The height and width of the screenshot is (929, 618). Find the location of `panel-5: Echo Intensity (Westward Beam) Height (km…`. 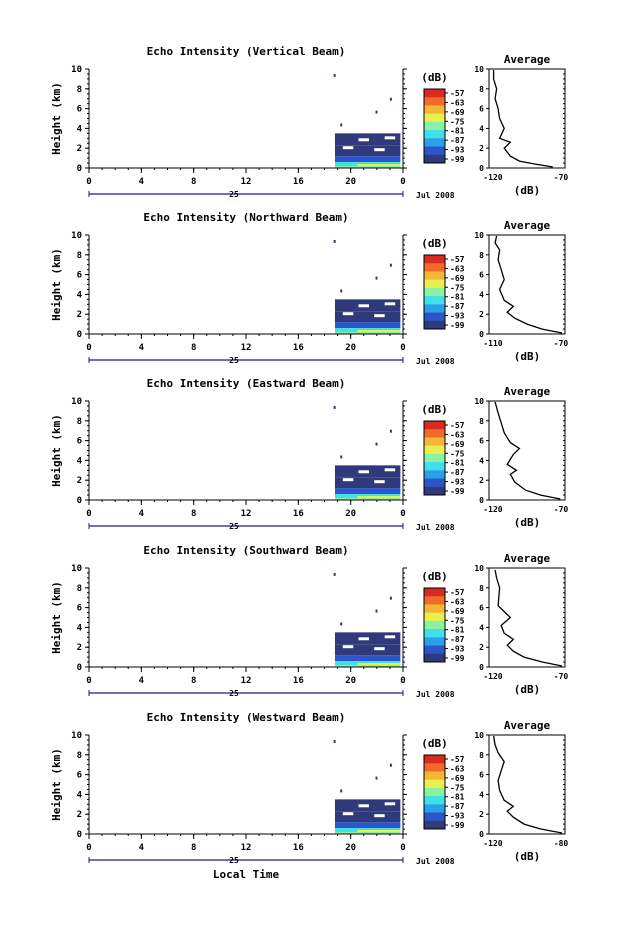

panel-5: Echo Intensity (Westward Beam) Height (km… is located at coordinates (309, 788).